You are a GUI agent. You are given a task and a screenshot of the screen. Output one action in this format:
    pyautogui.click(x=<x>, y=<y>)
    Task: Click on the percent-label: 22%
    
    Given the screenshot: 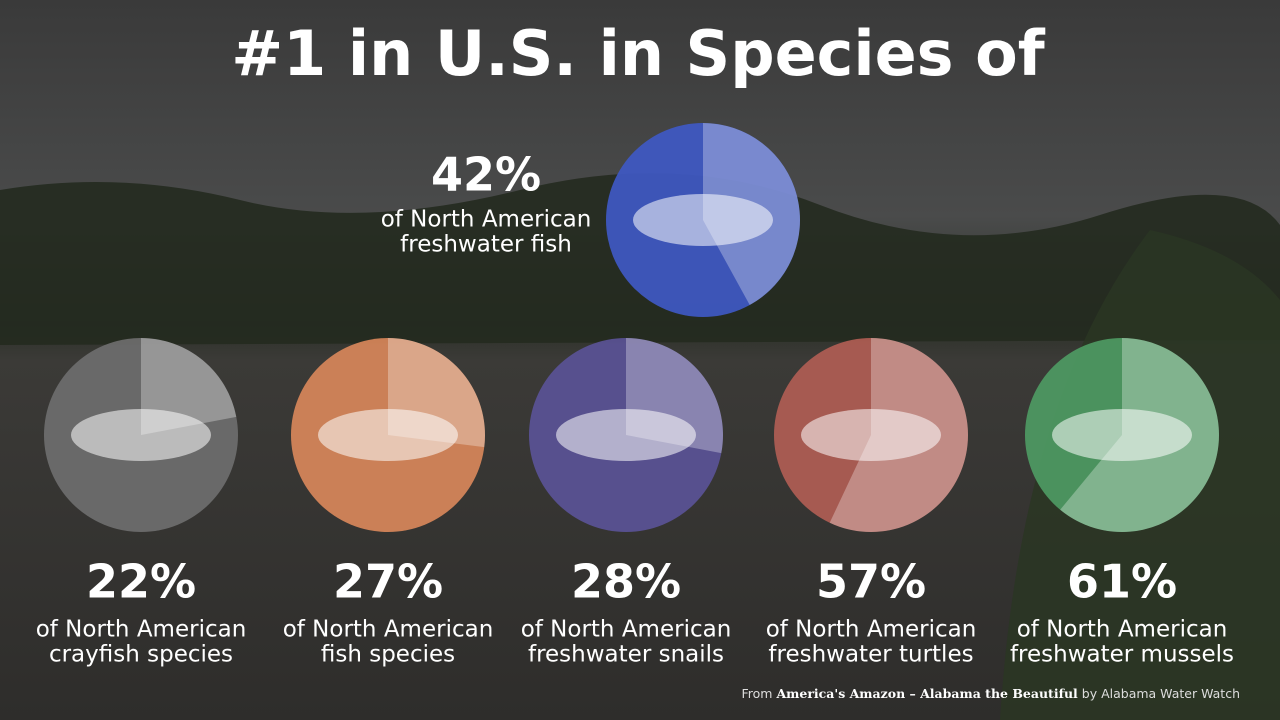 What is the action you would take?
    pyautogui.click(x=141, y=582)
    